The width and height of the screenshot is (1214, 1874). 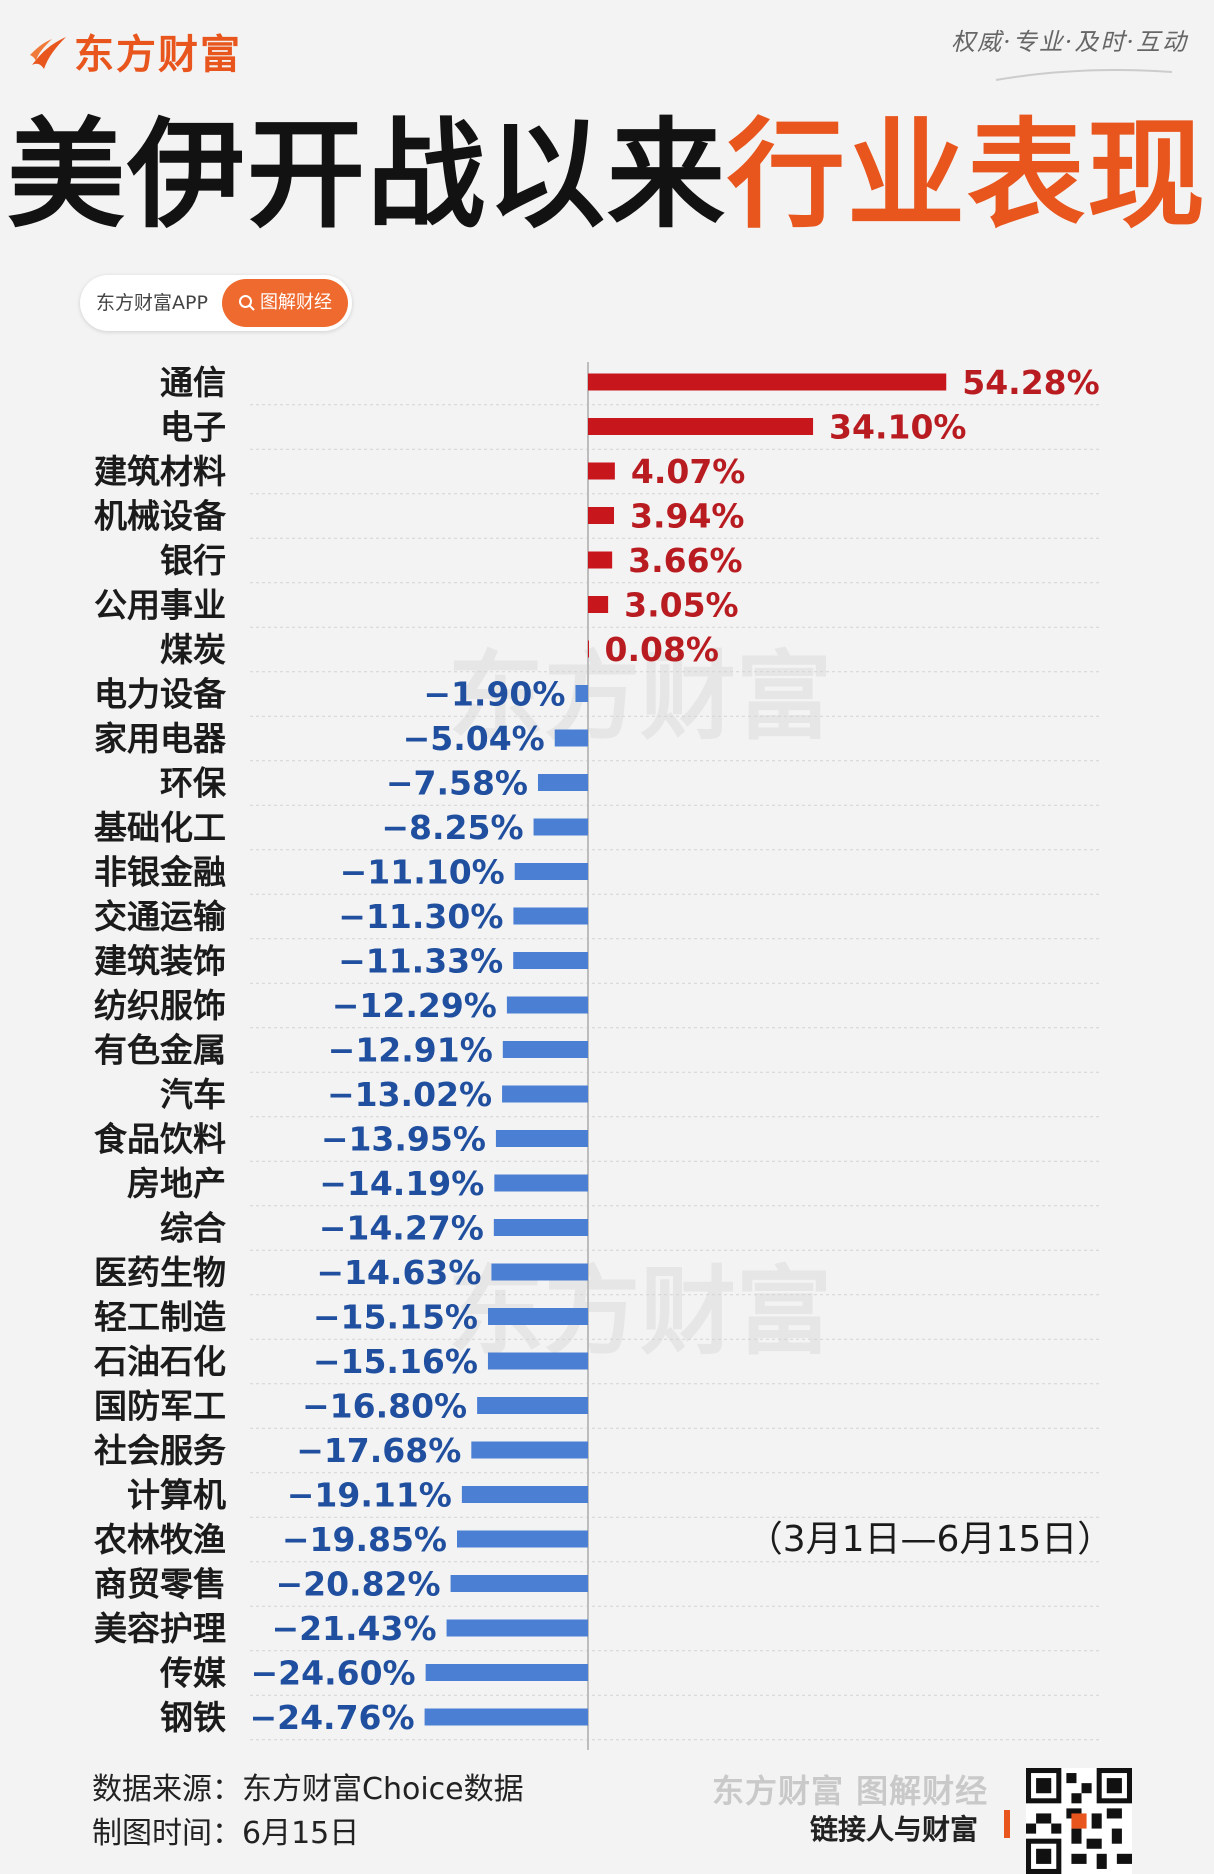 What do you see at coordinates (160, 1539) in the screenshot?
I see `category-label: 农林牧渔` at bounding box center [160, 1539].